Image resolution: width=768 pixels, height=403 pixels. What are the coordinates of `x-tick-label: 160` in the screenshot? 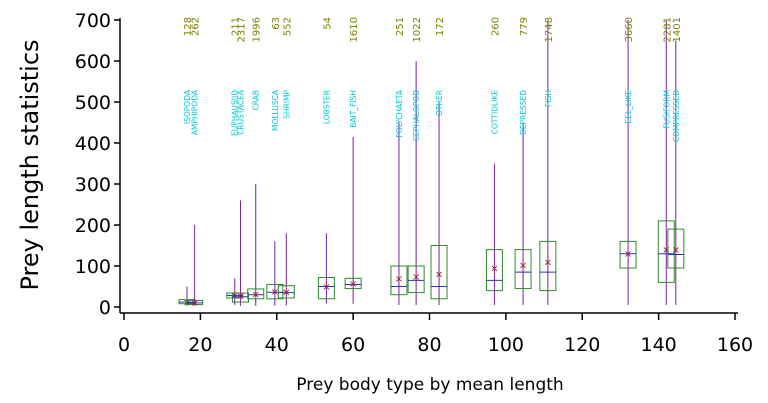 It's located at (735, 345).